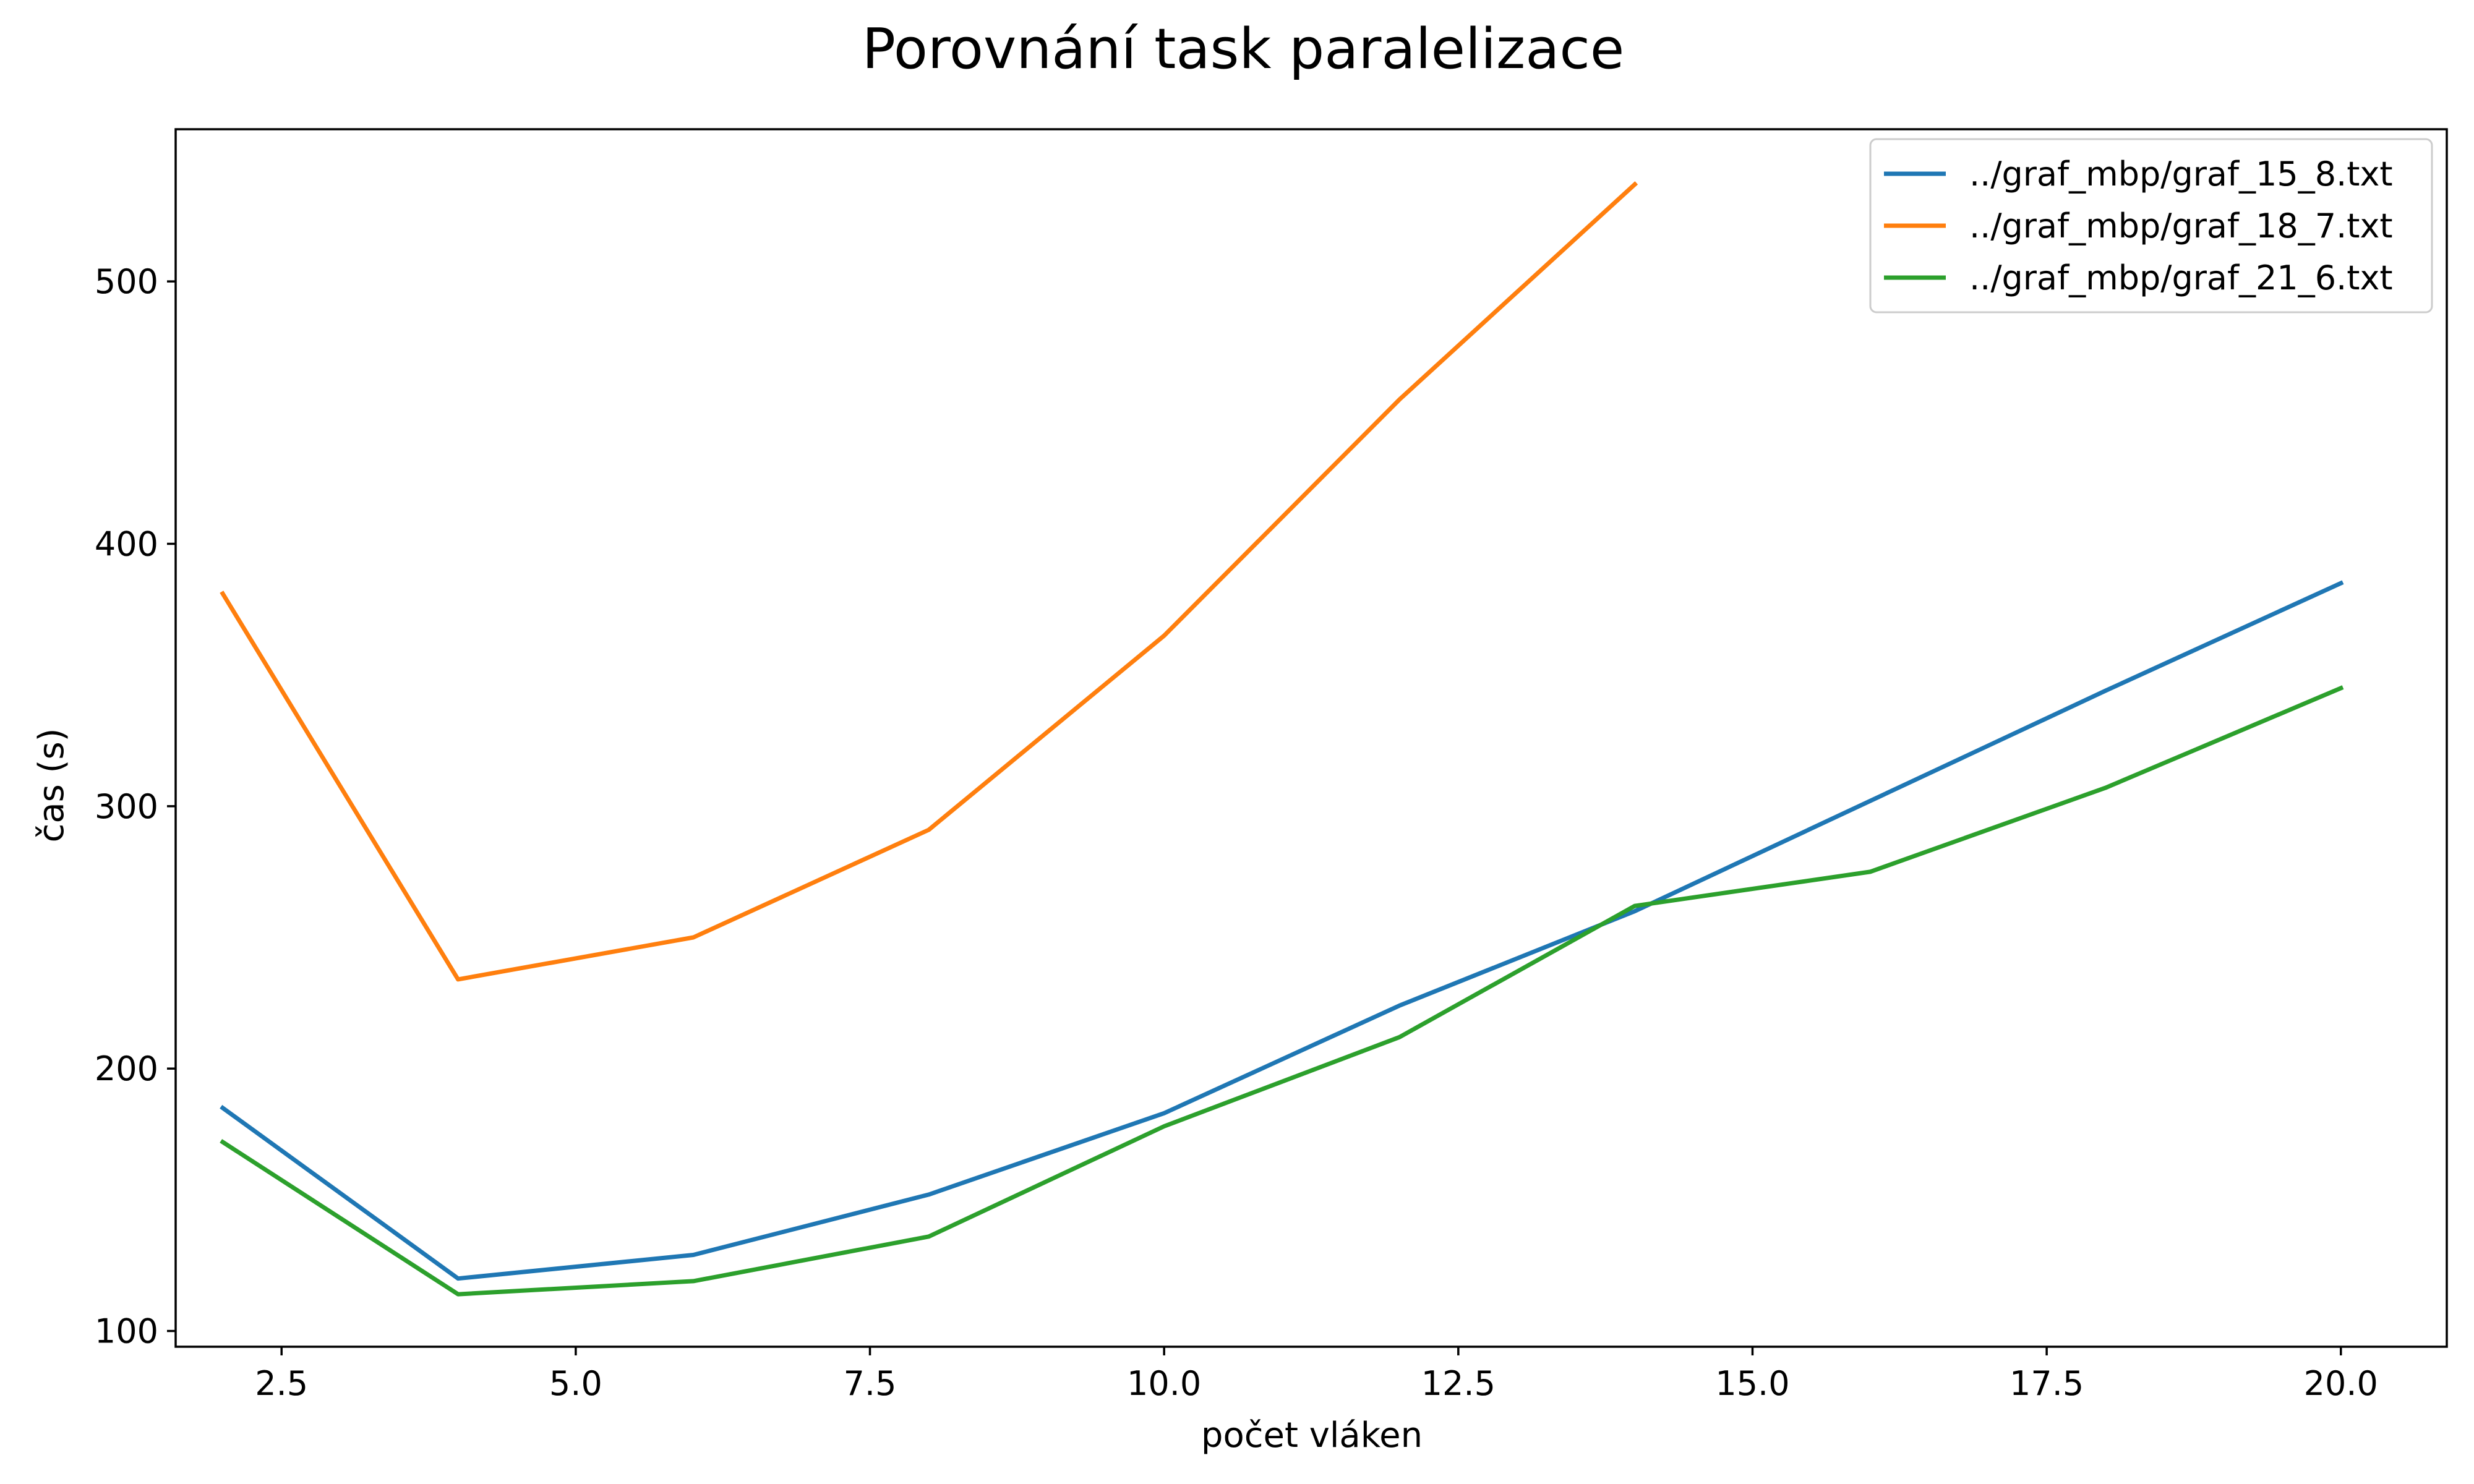  I want to click on x-tick-label: 17.5, so click(2047, 1383).